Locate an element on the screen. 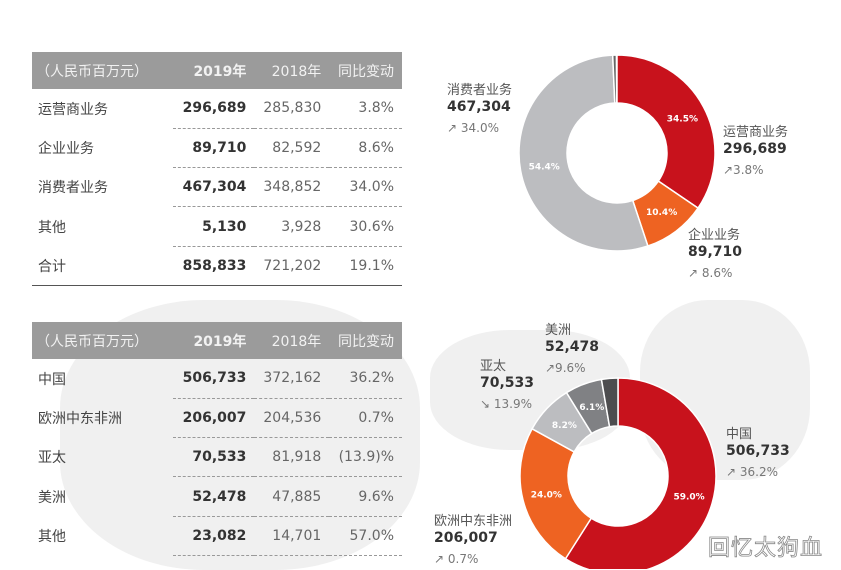 The width and height of the screenshot is (841, 570). value-change: 30.6% is located at coordinates (365, 226).